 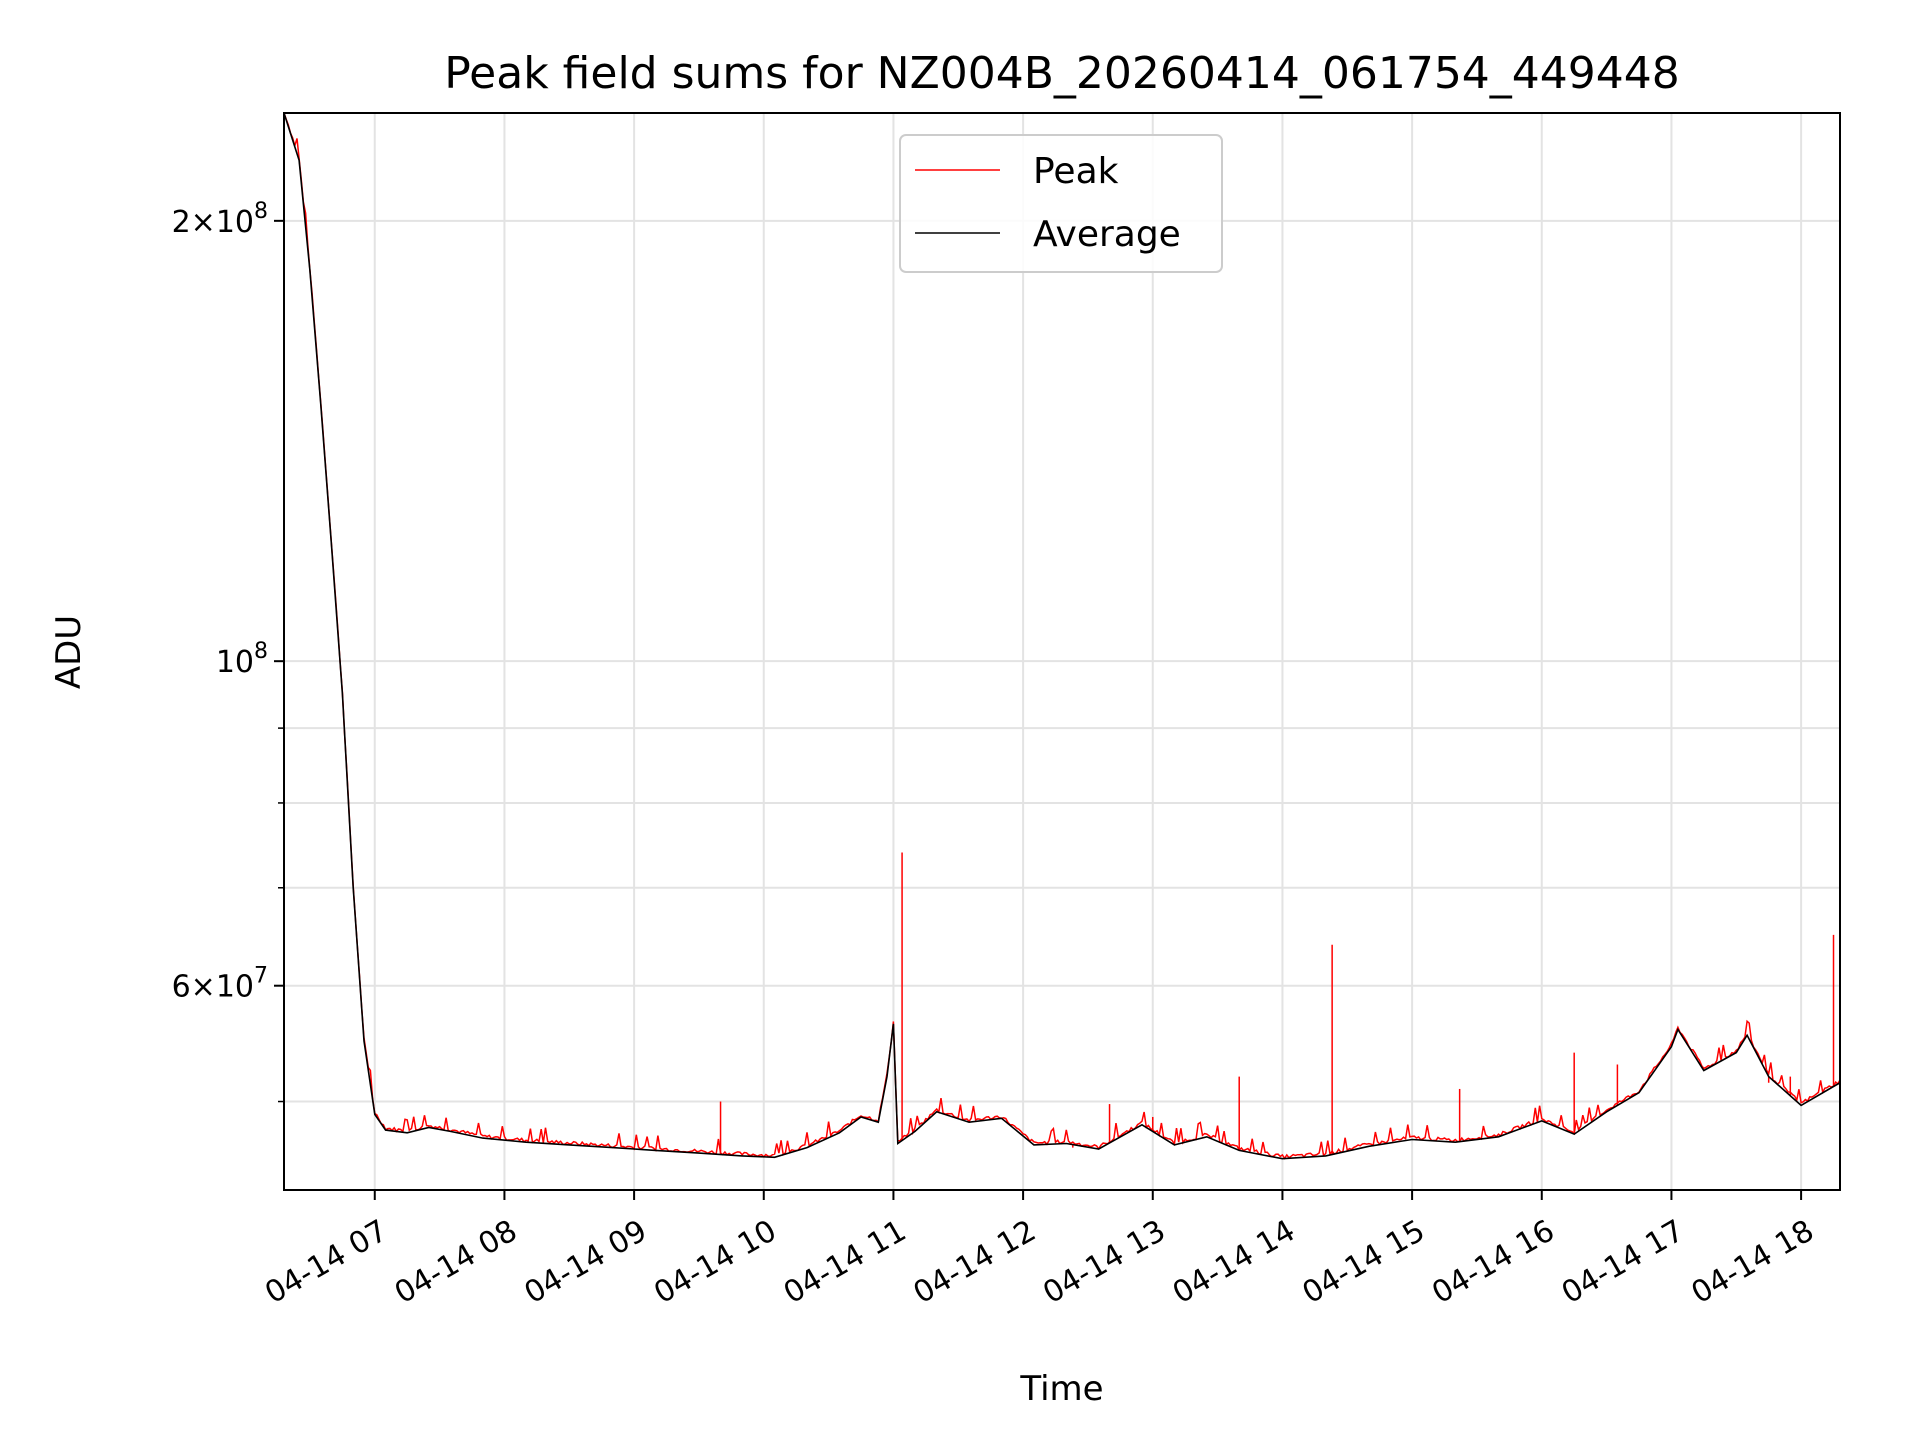 I want to click on legend: Peak Average, so click(x=1061, y=203).